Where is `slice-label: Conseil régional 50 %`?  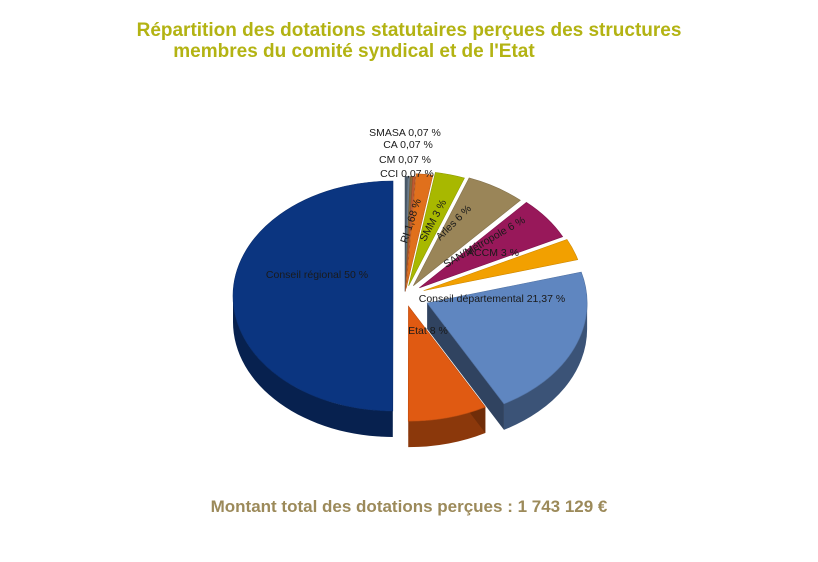 slice-label: Conseil régional 50 % is located at coordinates (317, 275).